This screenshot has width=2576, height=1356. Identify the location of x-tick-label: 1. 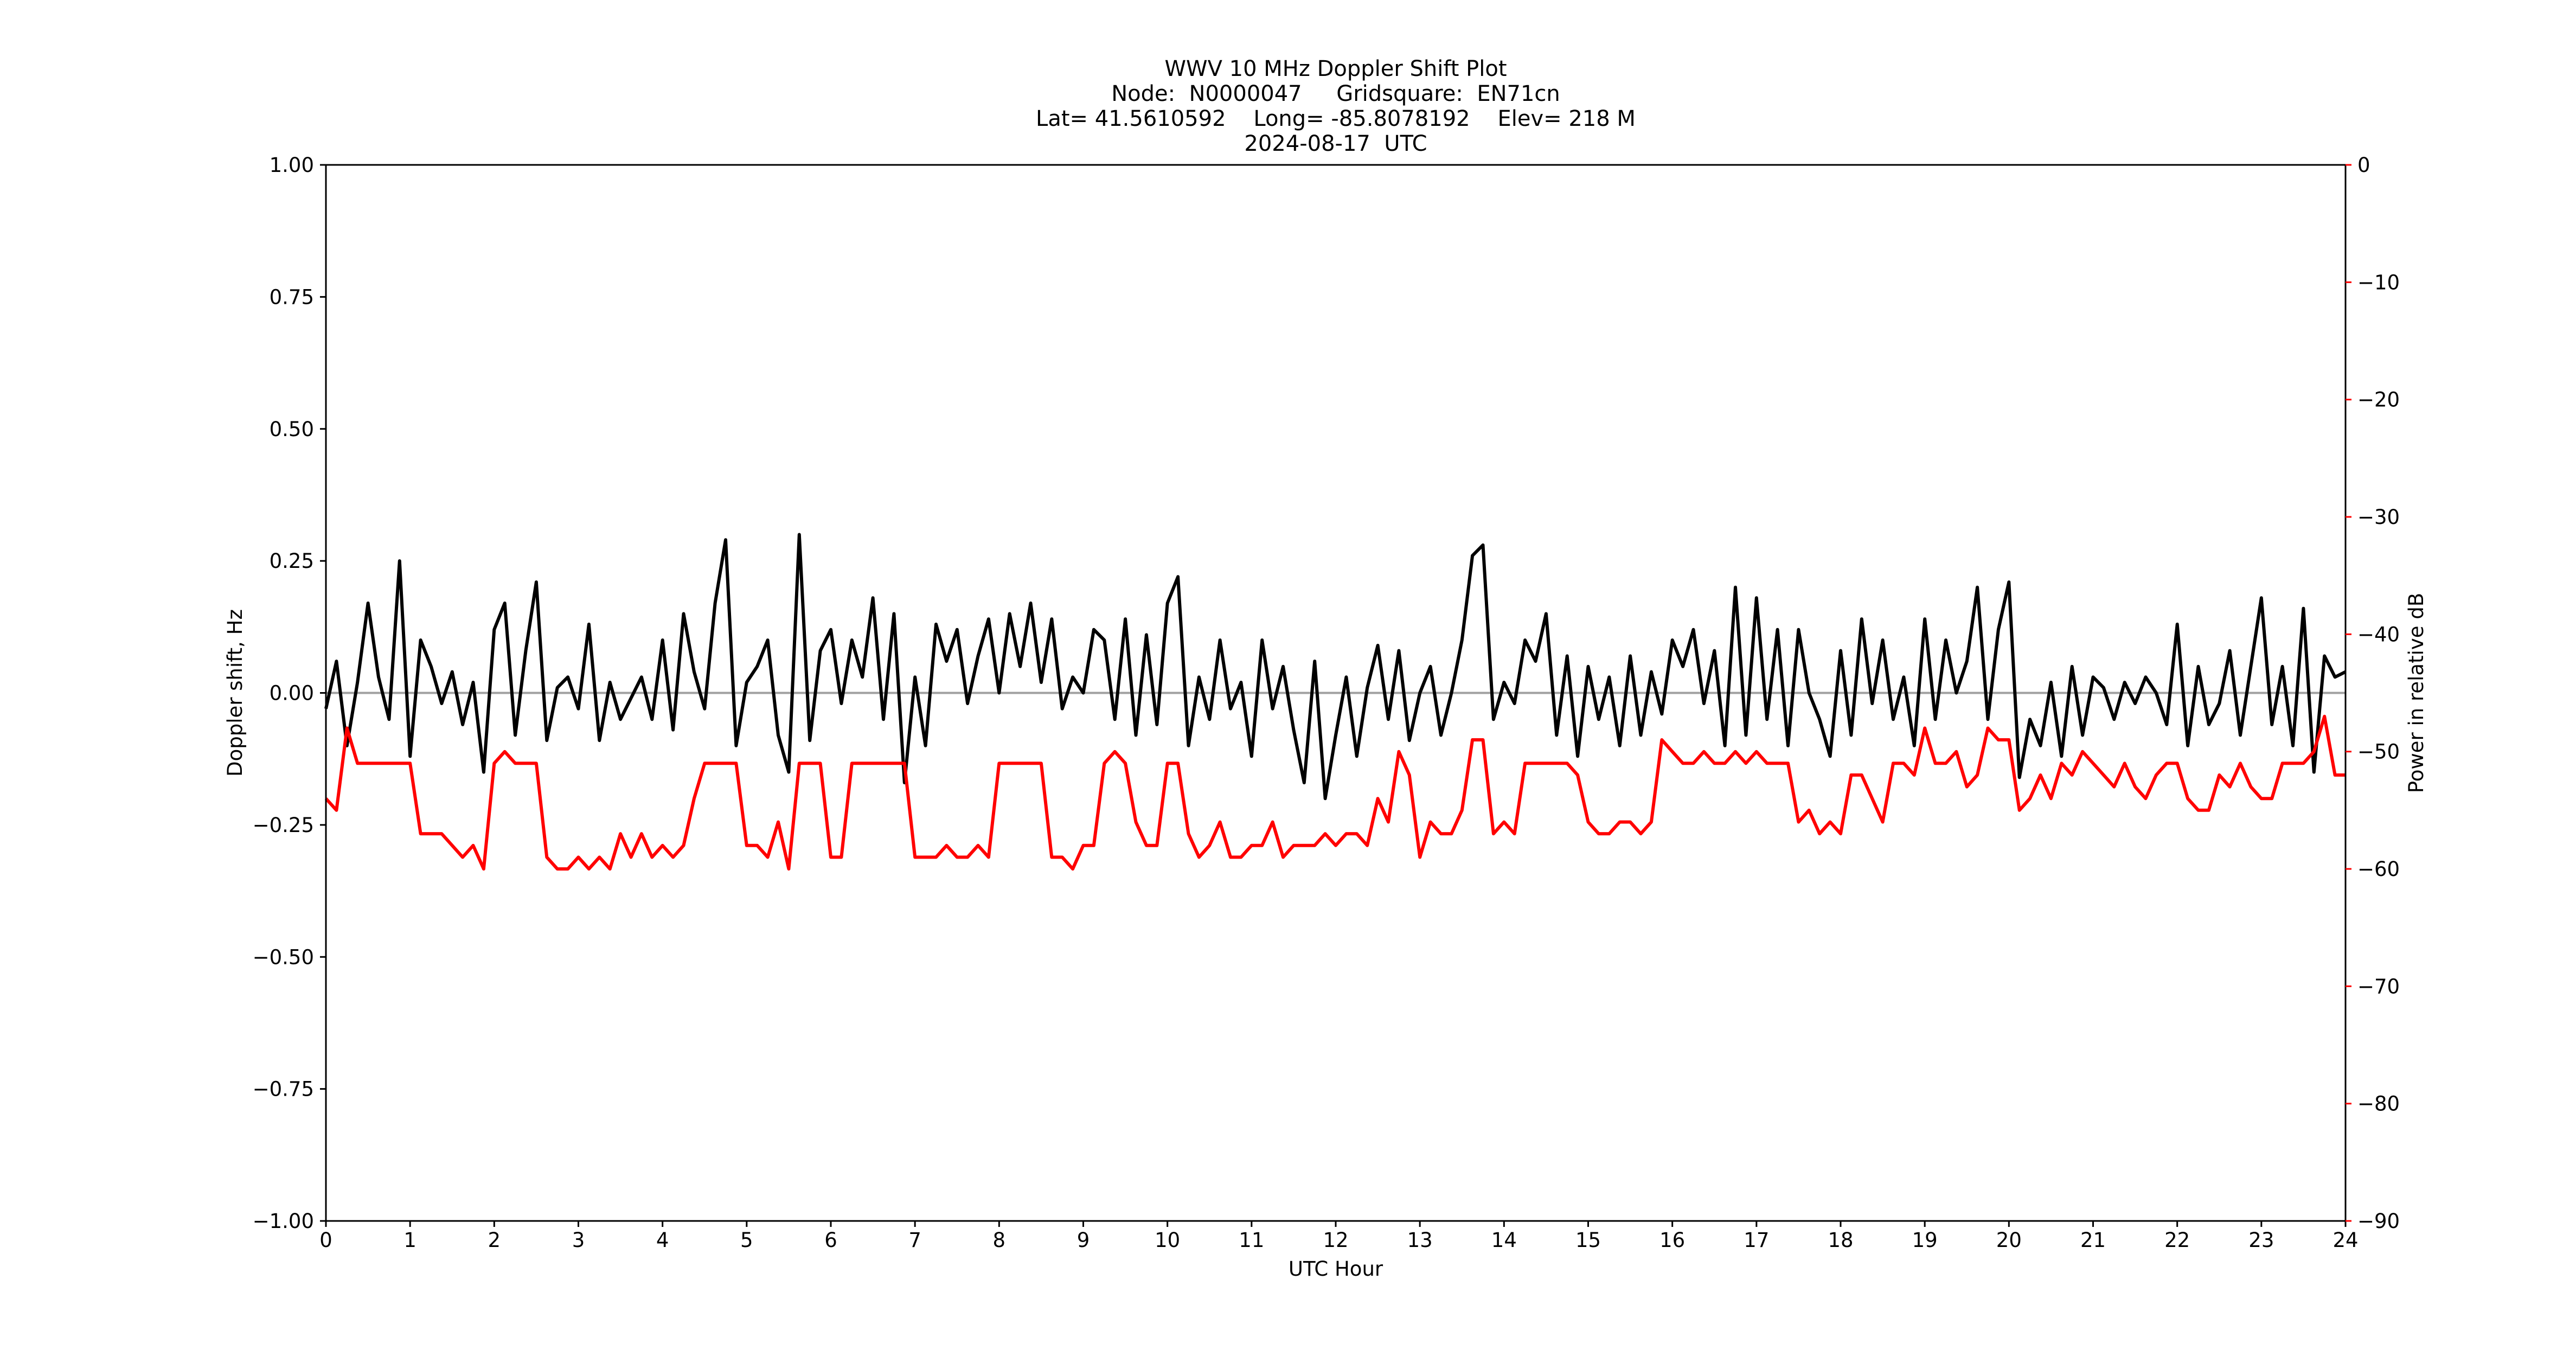
(409, 1240).